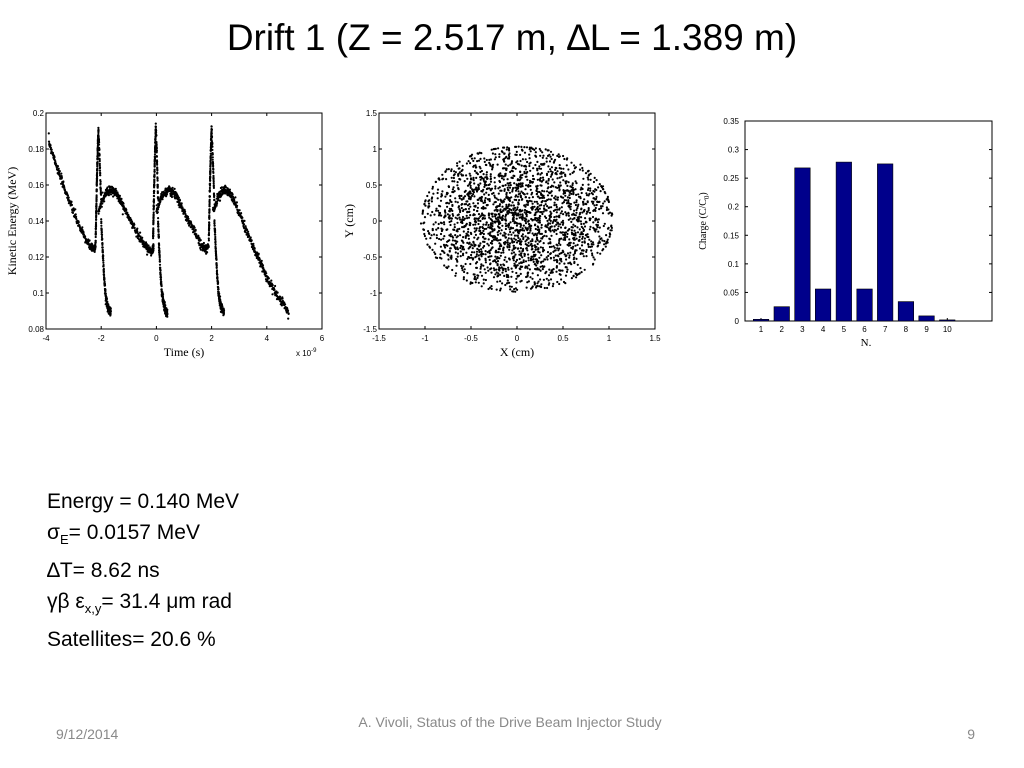 Image resolution: width=1024 pixels, height=768 pixels. I want to click on plot1-y-tick-label: 0.1, so click(39, 293).